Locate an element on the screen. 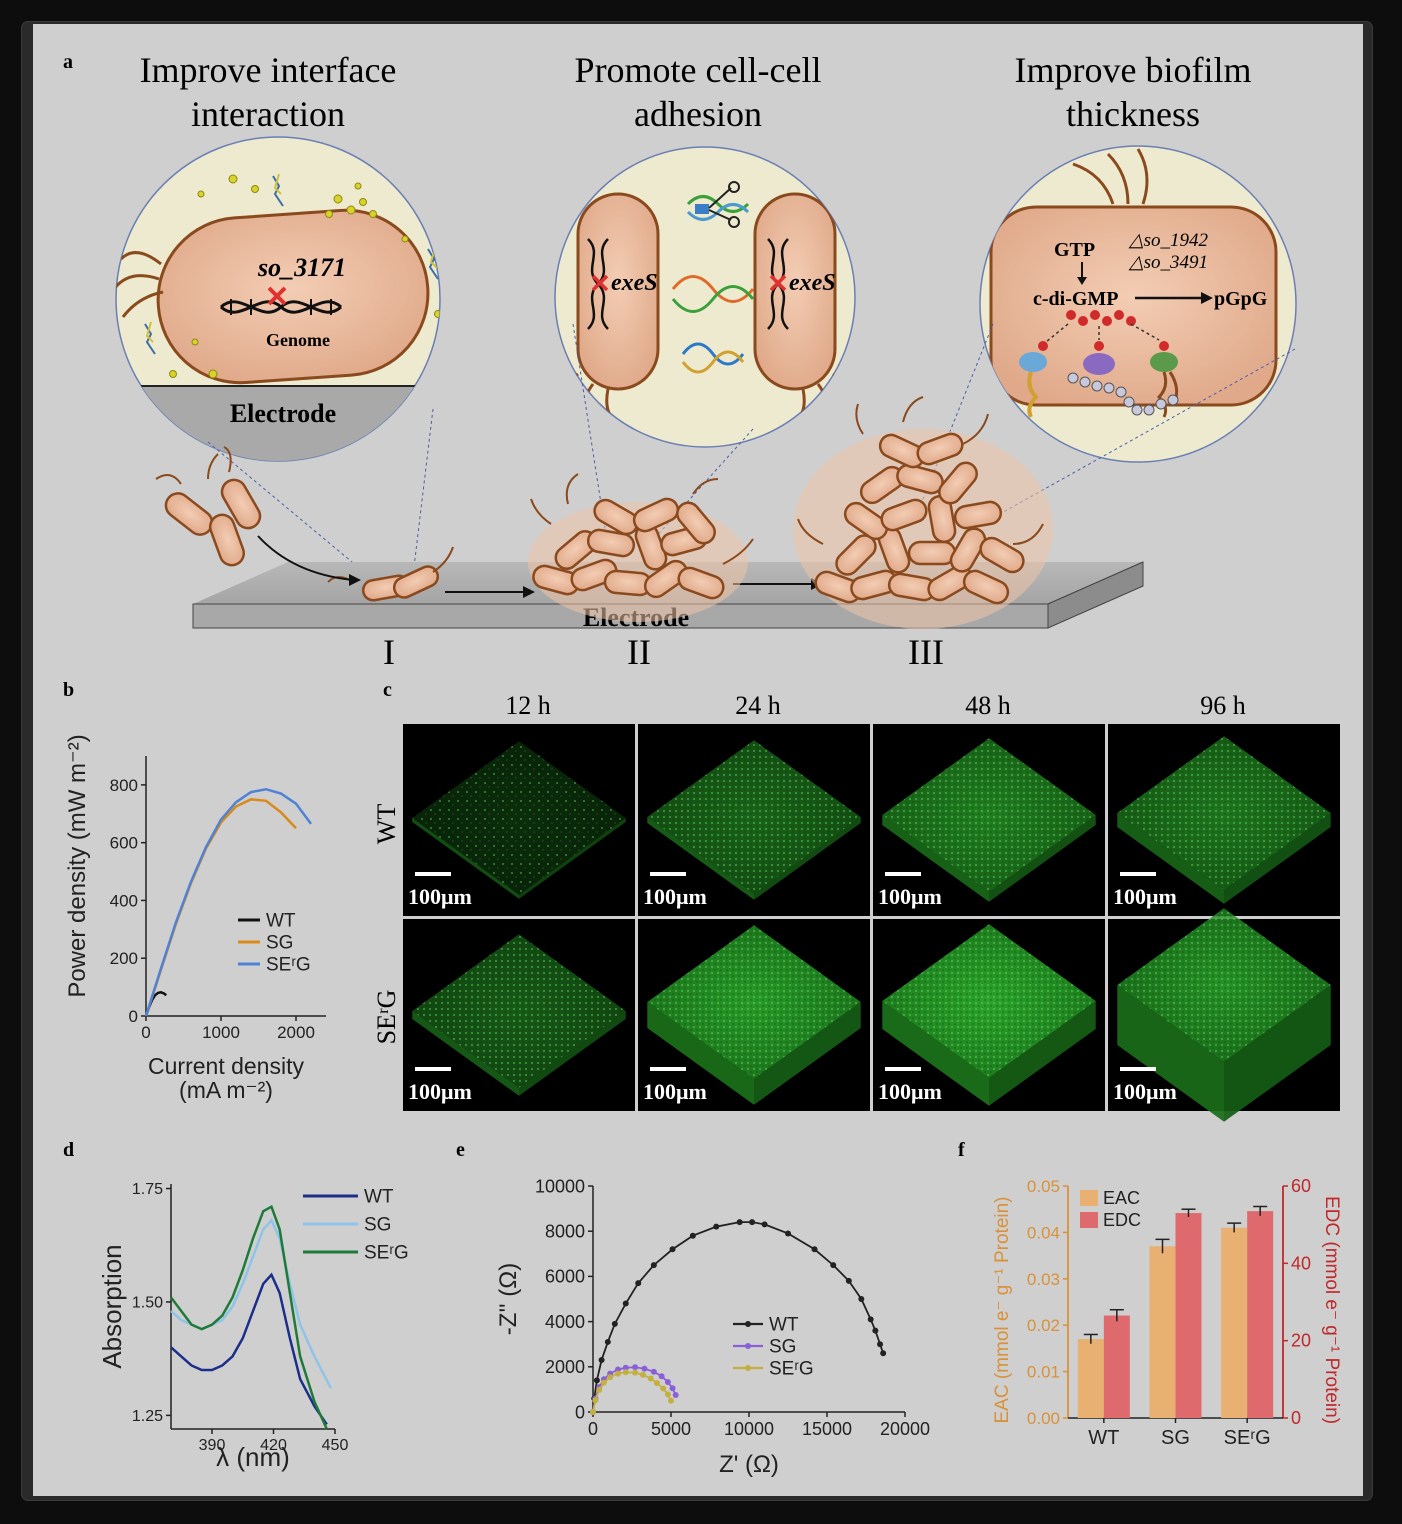 The width and height of the screenshot is (1402, 1524). panel-d-letter: d is located at coordinates (68, 1150).